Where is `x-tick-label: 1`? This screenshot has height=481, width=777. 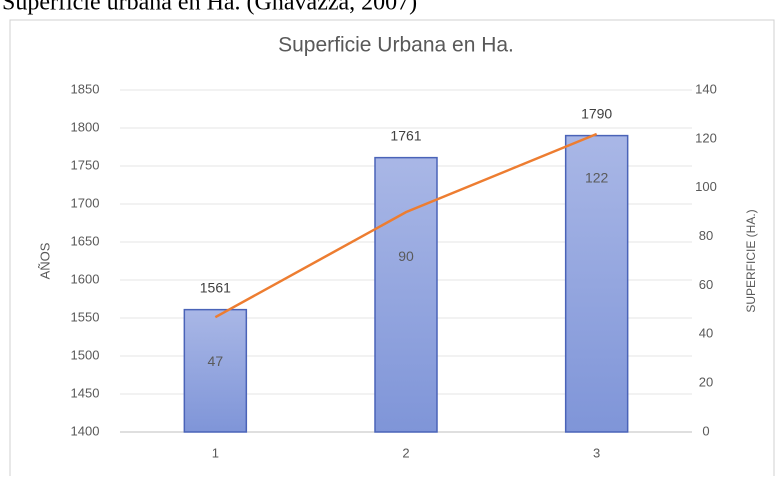 x-tick-label: 1 is located at coordinates (215, 452).